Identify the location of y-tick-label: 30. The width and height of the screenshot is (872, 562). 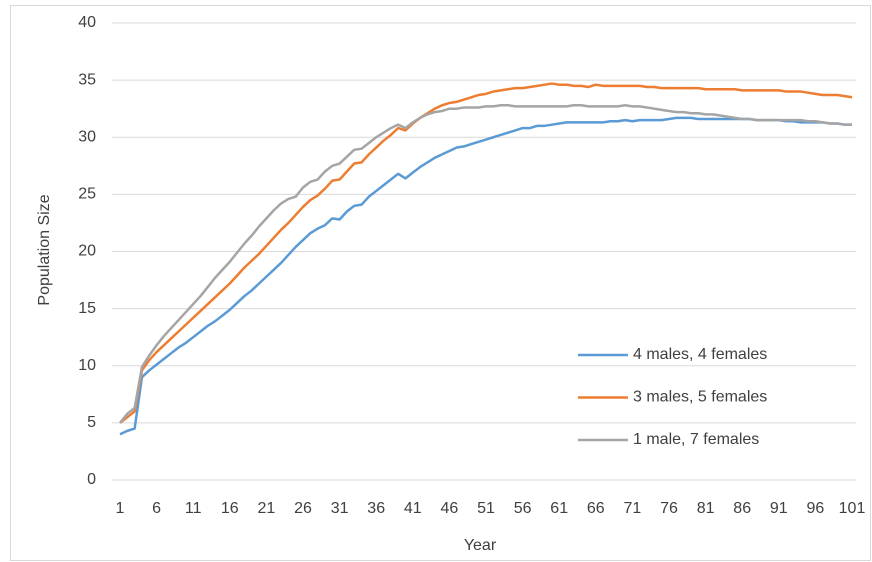
(87, 136).